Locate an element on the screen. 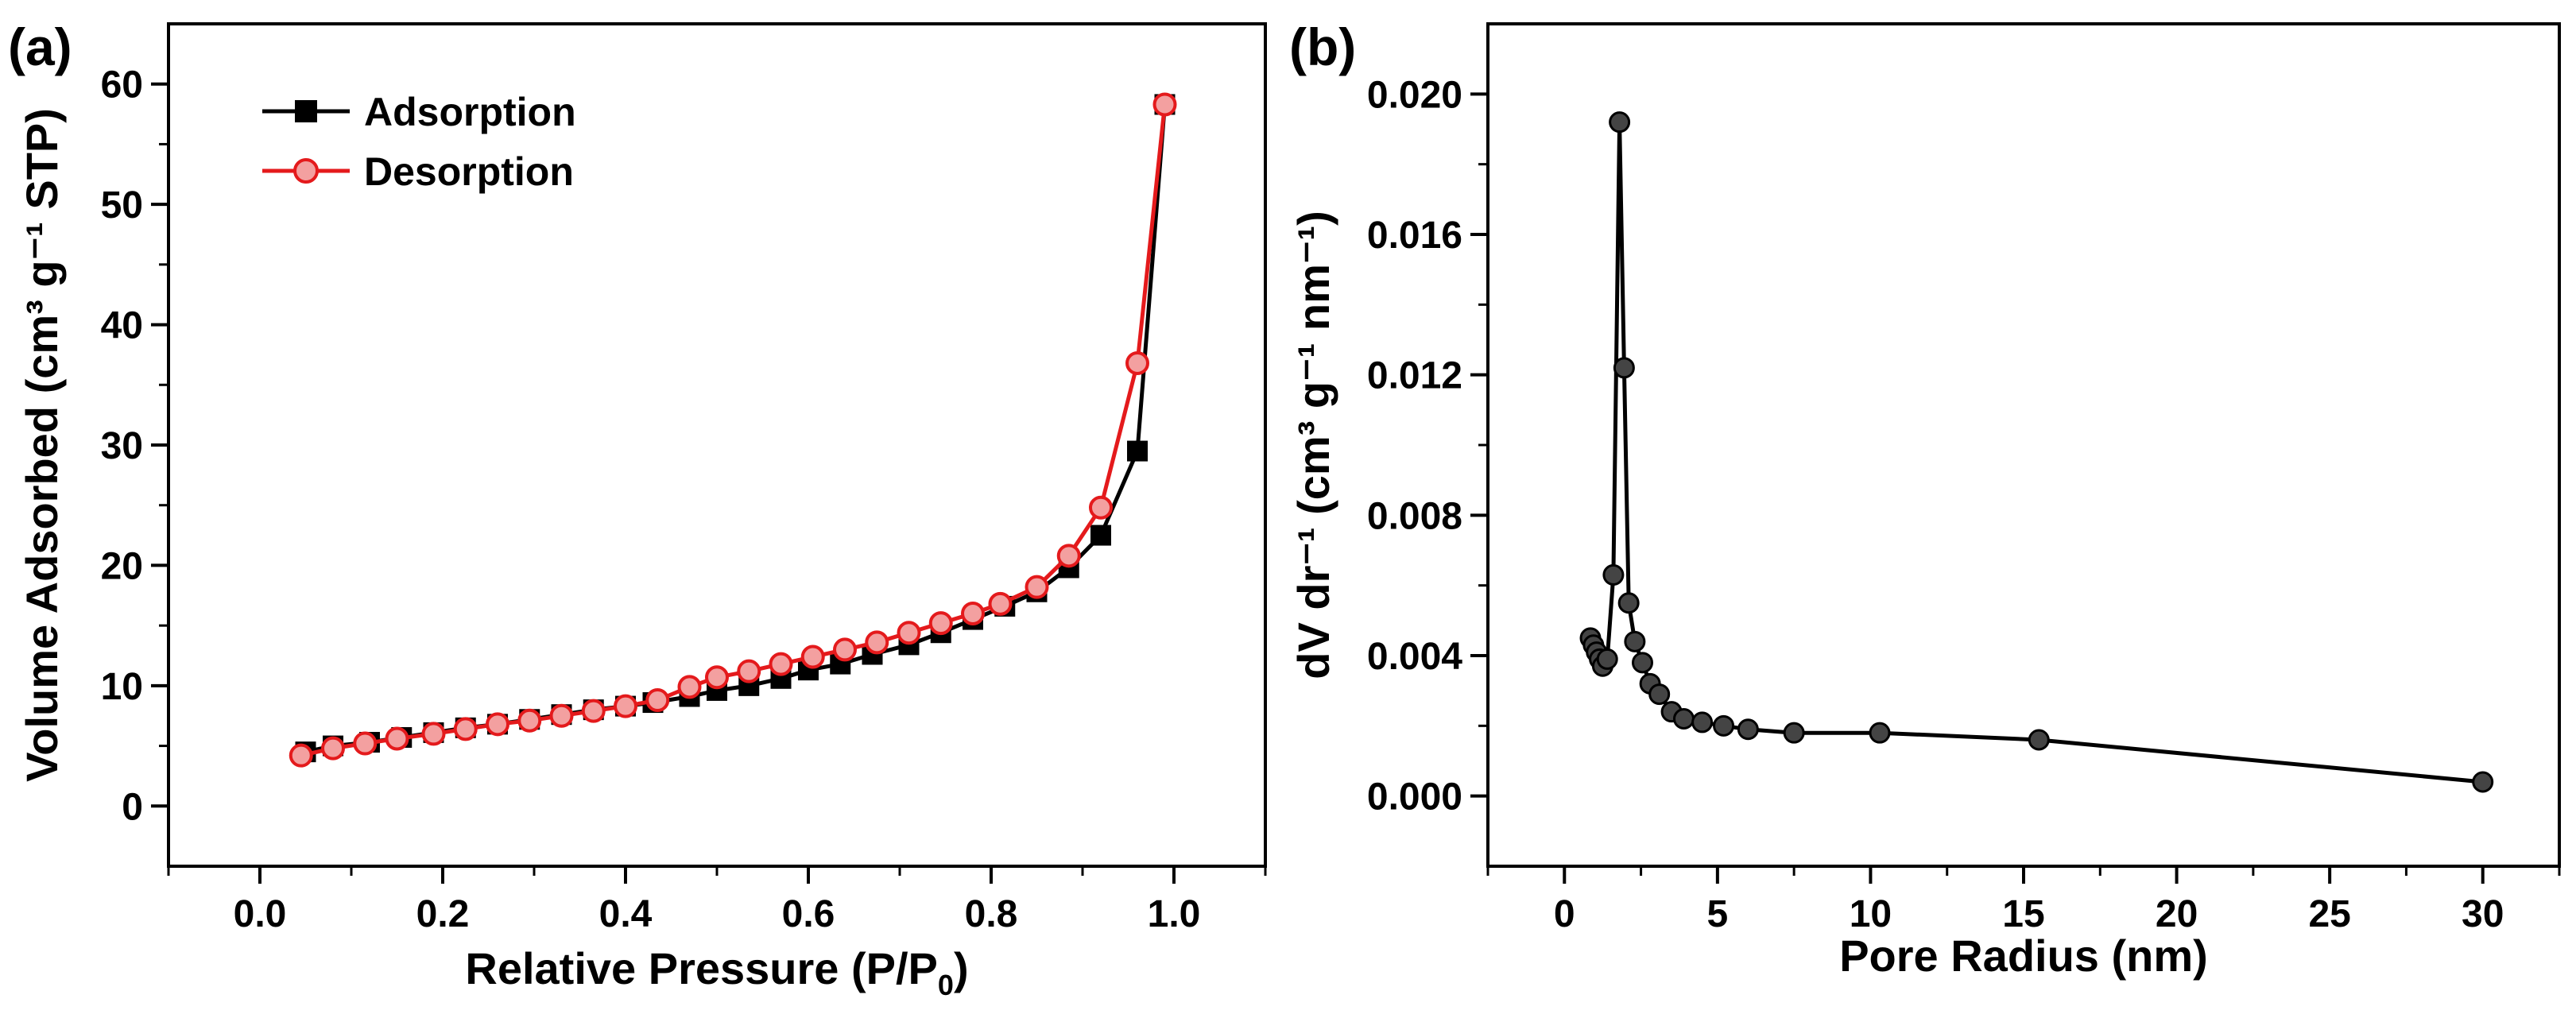 The image size is (2576, 1018). panel-b-x-tick-label: 25 is located at coordinates (2329, 914).